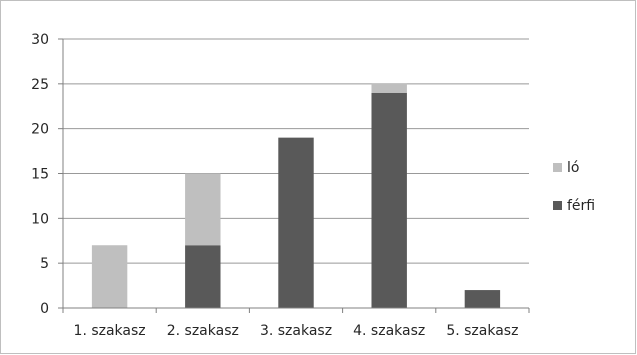 Image resolution: width=637 pixels, height=355 pixels. What do you see at coordinates (557, 167) in the screenshot?
I see `legend-swatch-ló` at bounding box center [557, 167].